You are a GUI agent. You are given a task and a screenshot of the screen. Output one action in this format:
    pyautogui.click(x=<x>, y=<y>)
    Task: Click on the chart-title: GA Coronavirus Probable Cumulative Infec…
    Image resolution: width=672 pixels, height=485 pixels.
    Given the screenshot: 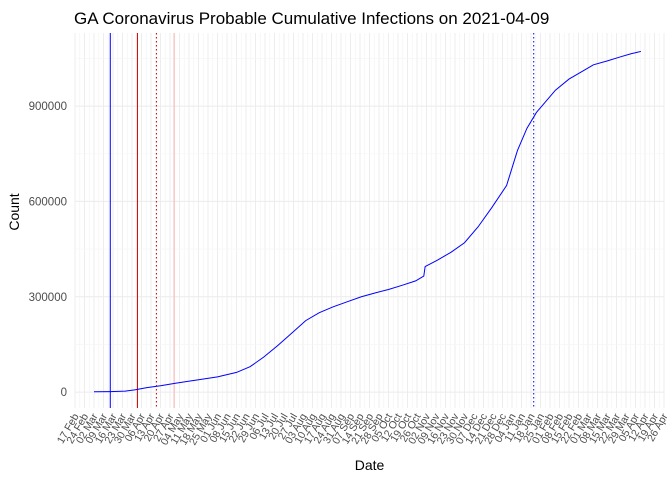 What is the action you would take?
    pyautogui.click(x=311, y=18)
    